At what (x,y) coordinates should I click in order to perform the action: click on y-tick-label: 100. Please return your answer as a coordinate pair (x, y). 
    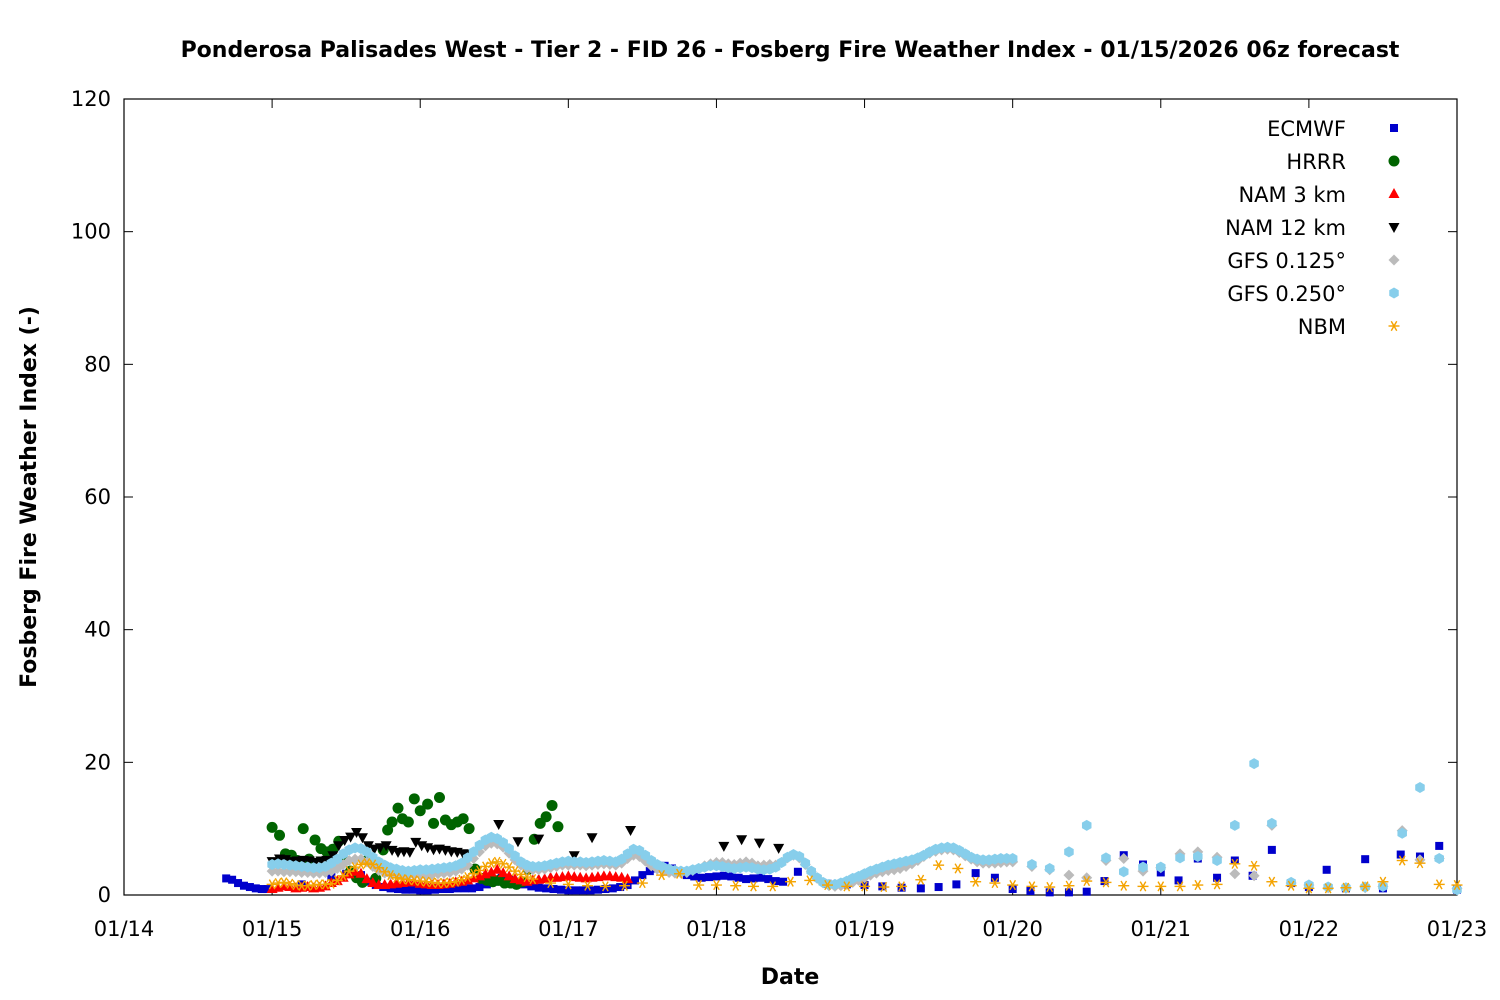
    Looking at the image, I should click on (91, 232).